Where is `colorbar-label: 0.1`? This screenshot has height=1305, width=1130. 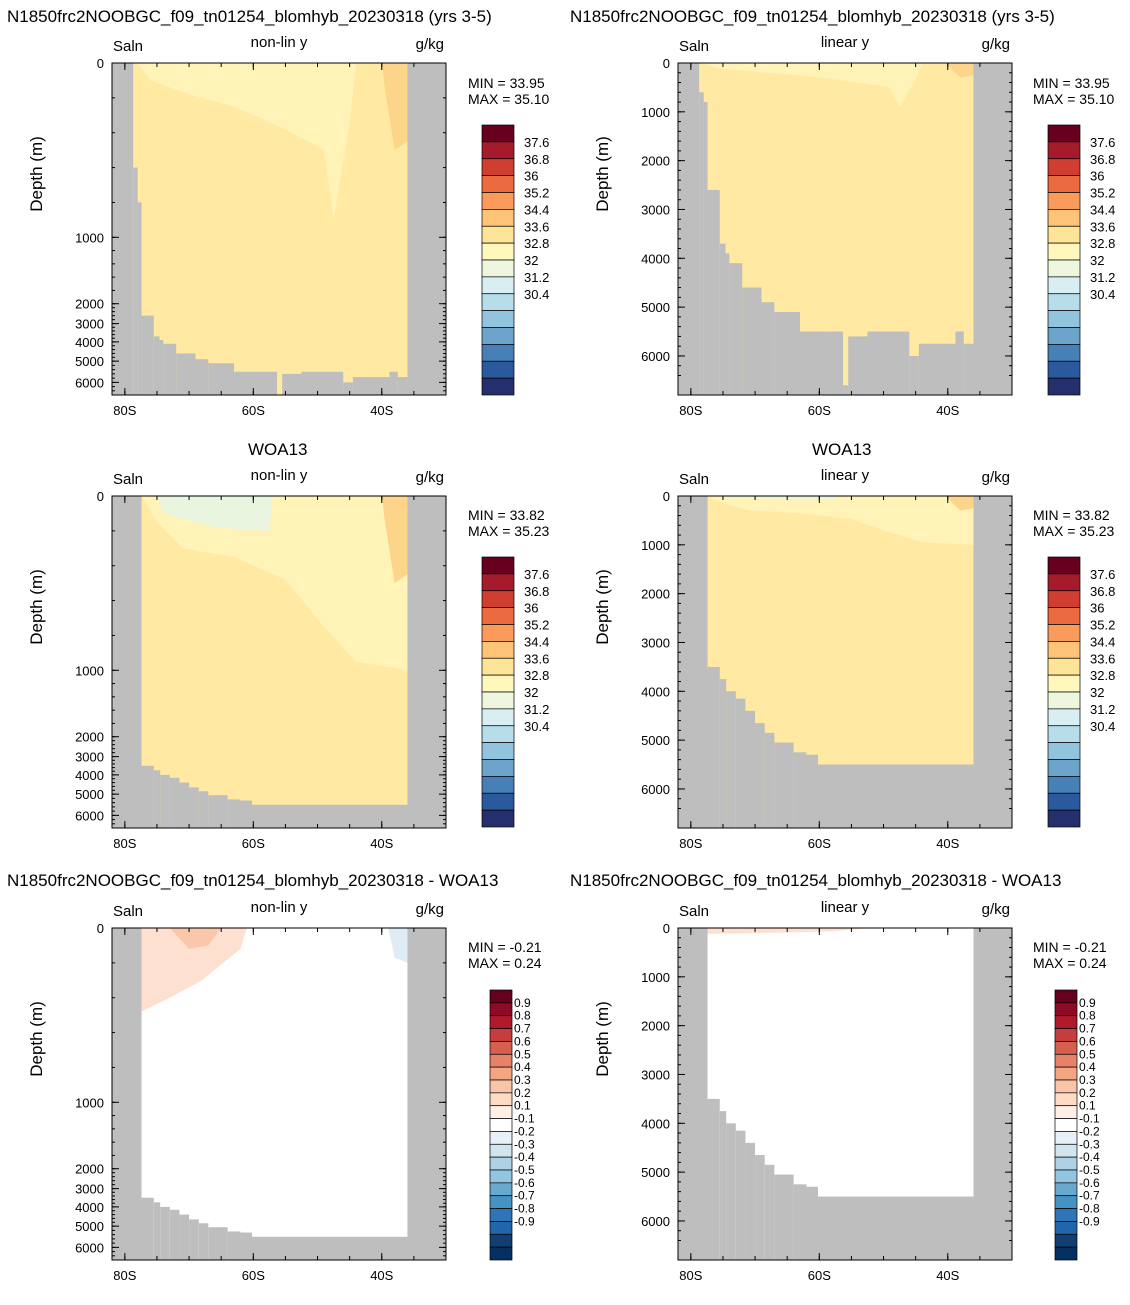
colorbar-label: 0.1 is located at coordinates (1087, 1106).